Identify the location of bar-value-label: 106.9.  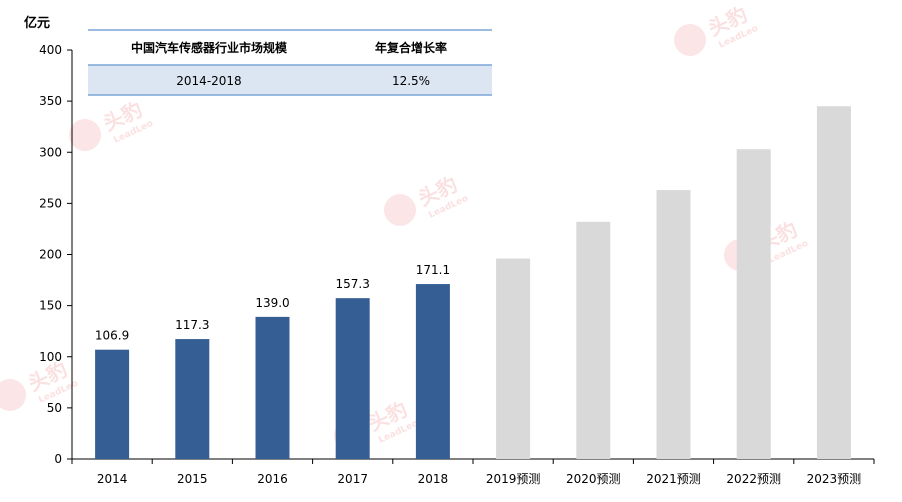
(112, 336).